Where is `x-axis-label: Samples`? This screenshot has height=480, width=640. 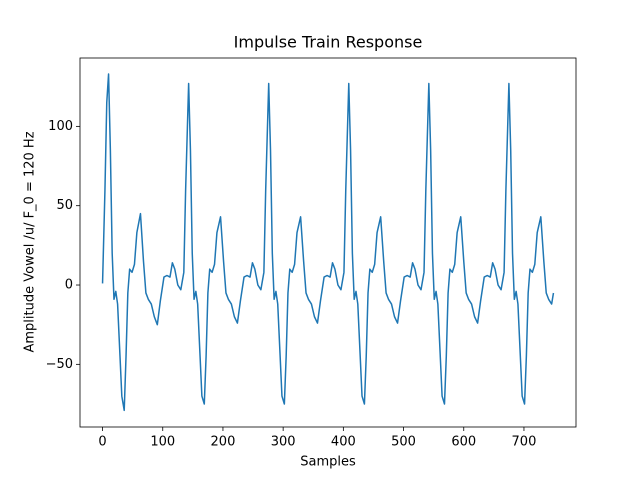 x-axis-label: Samples is located at coordinates (328, 462).